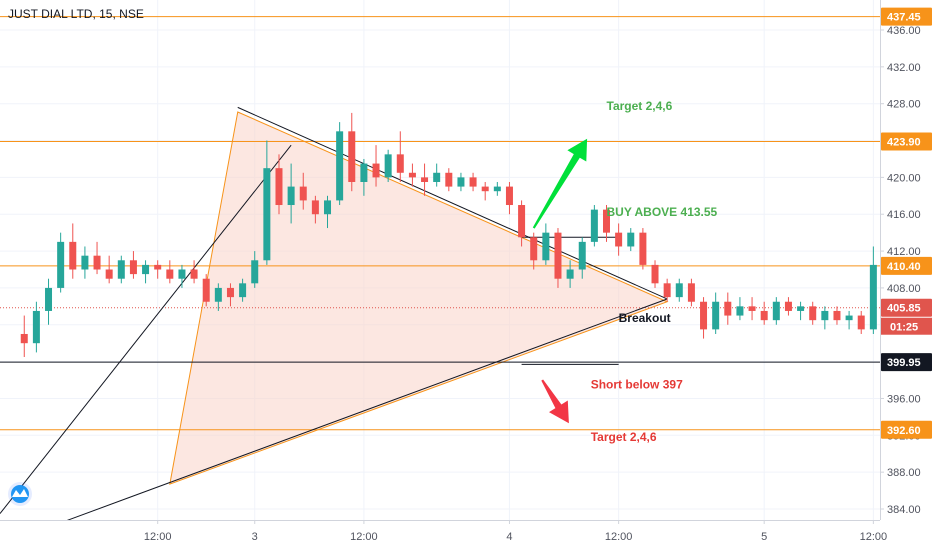 The height and width of the screenshot is (550, 932). I want to click on annotation-label: Target 2,4,6, so click(624, 437).